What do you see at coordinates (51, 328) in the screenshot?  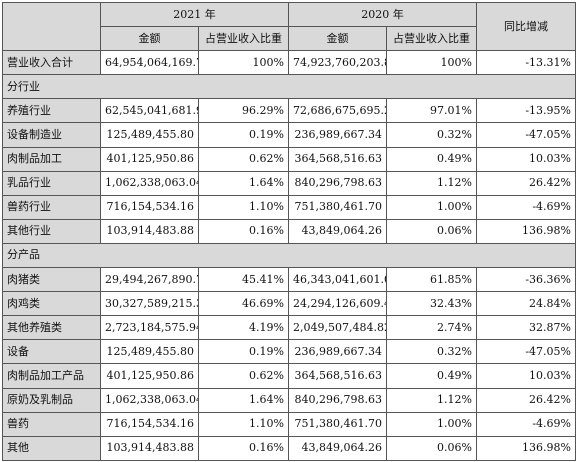 I see `row-label: 其他养殖类` at bounding box center [51, 328].